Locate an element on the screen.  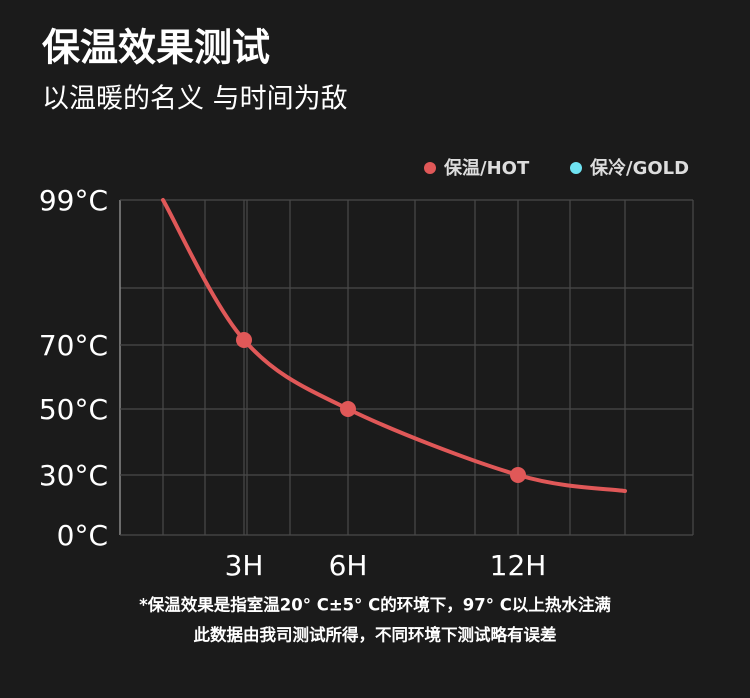
y-tick-label: 30°C is located at coordinates (73, 475).